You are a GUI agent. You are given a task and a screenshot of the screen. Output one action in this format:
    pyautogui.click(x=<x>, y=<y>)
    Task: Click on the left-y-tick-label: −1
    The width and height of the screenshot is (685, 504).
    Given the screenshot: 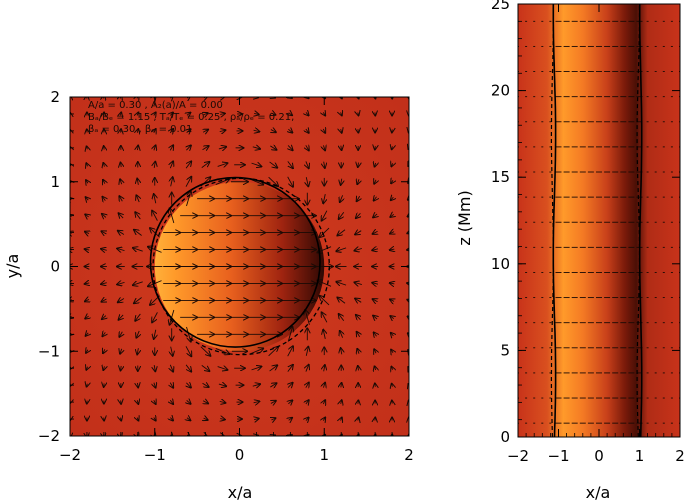 What is the action you would take?
    pyautogui.click(x=49, y=351)
    